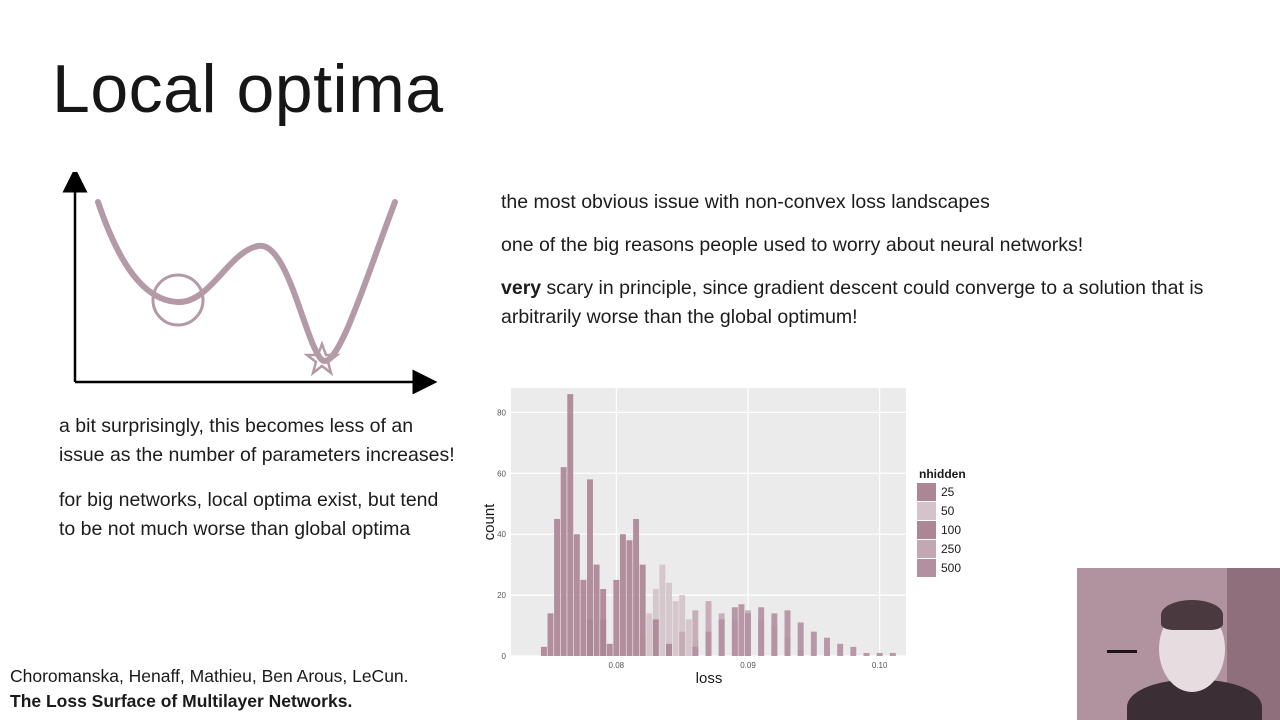 The width and height of the screenshot is (1280, 720). What do you see at coordinates (1192, 615) in the screenshot?
I see `webcam-person-hair` at bounding box center [1192, 615].